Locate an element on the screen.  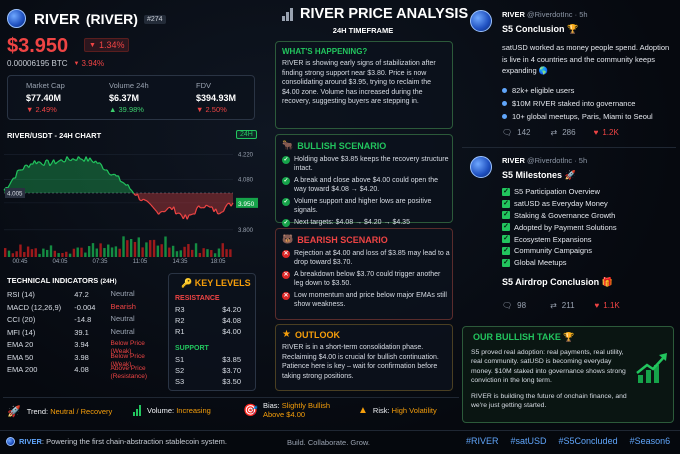
hashtag-link: #Season6 is located at coordinates (650, 441).